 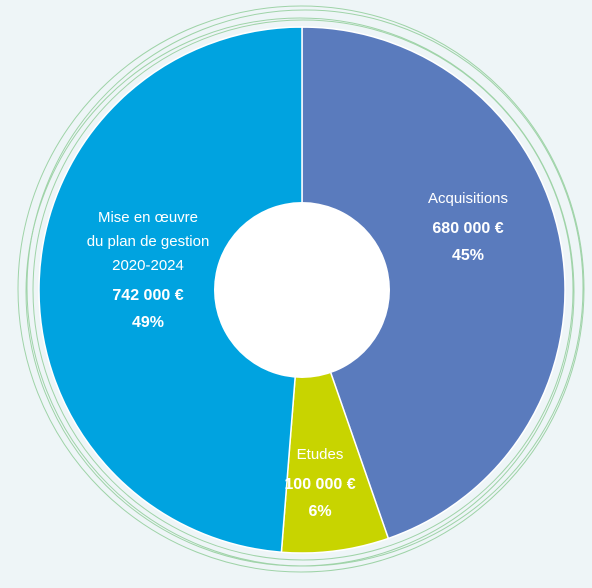 I want to click on percent-label: 49%, so click(x=148, y=322).